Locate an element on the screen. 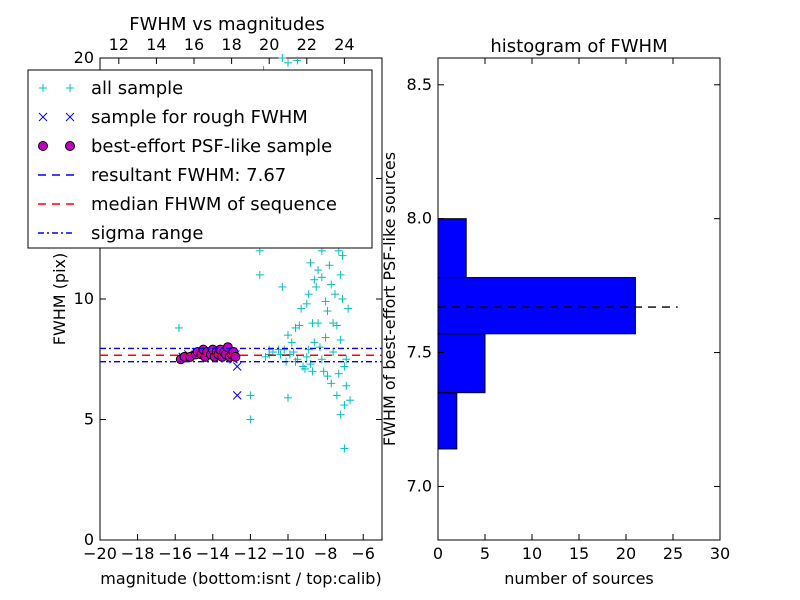 The height and width of the screenshot is (600, 800). x-tick-label: −18 is located at coordinates (138, 553).